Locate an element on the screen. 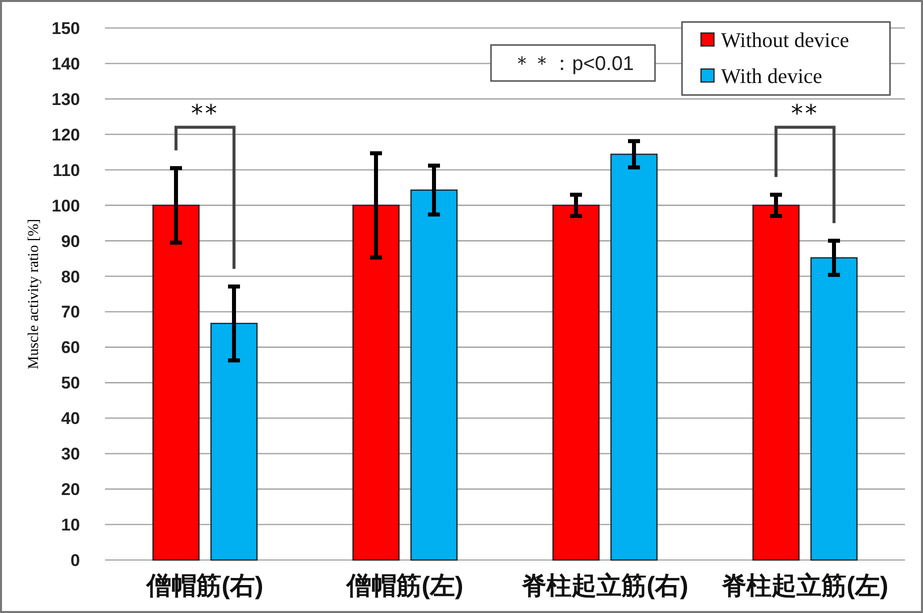  legend-label: Without device is located at coordinates (785, 40).